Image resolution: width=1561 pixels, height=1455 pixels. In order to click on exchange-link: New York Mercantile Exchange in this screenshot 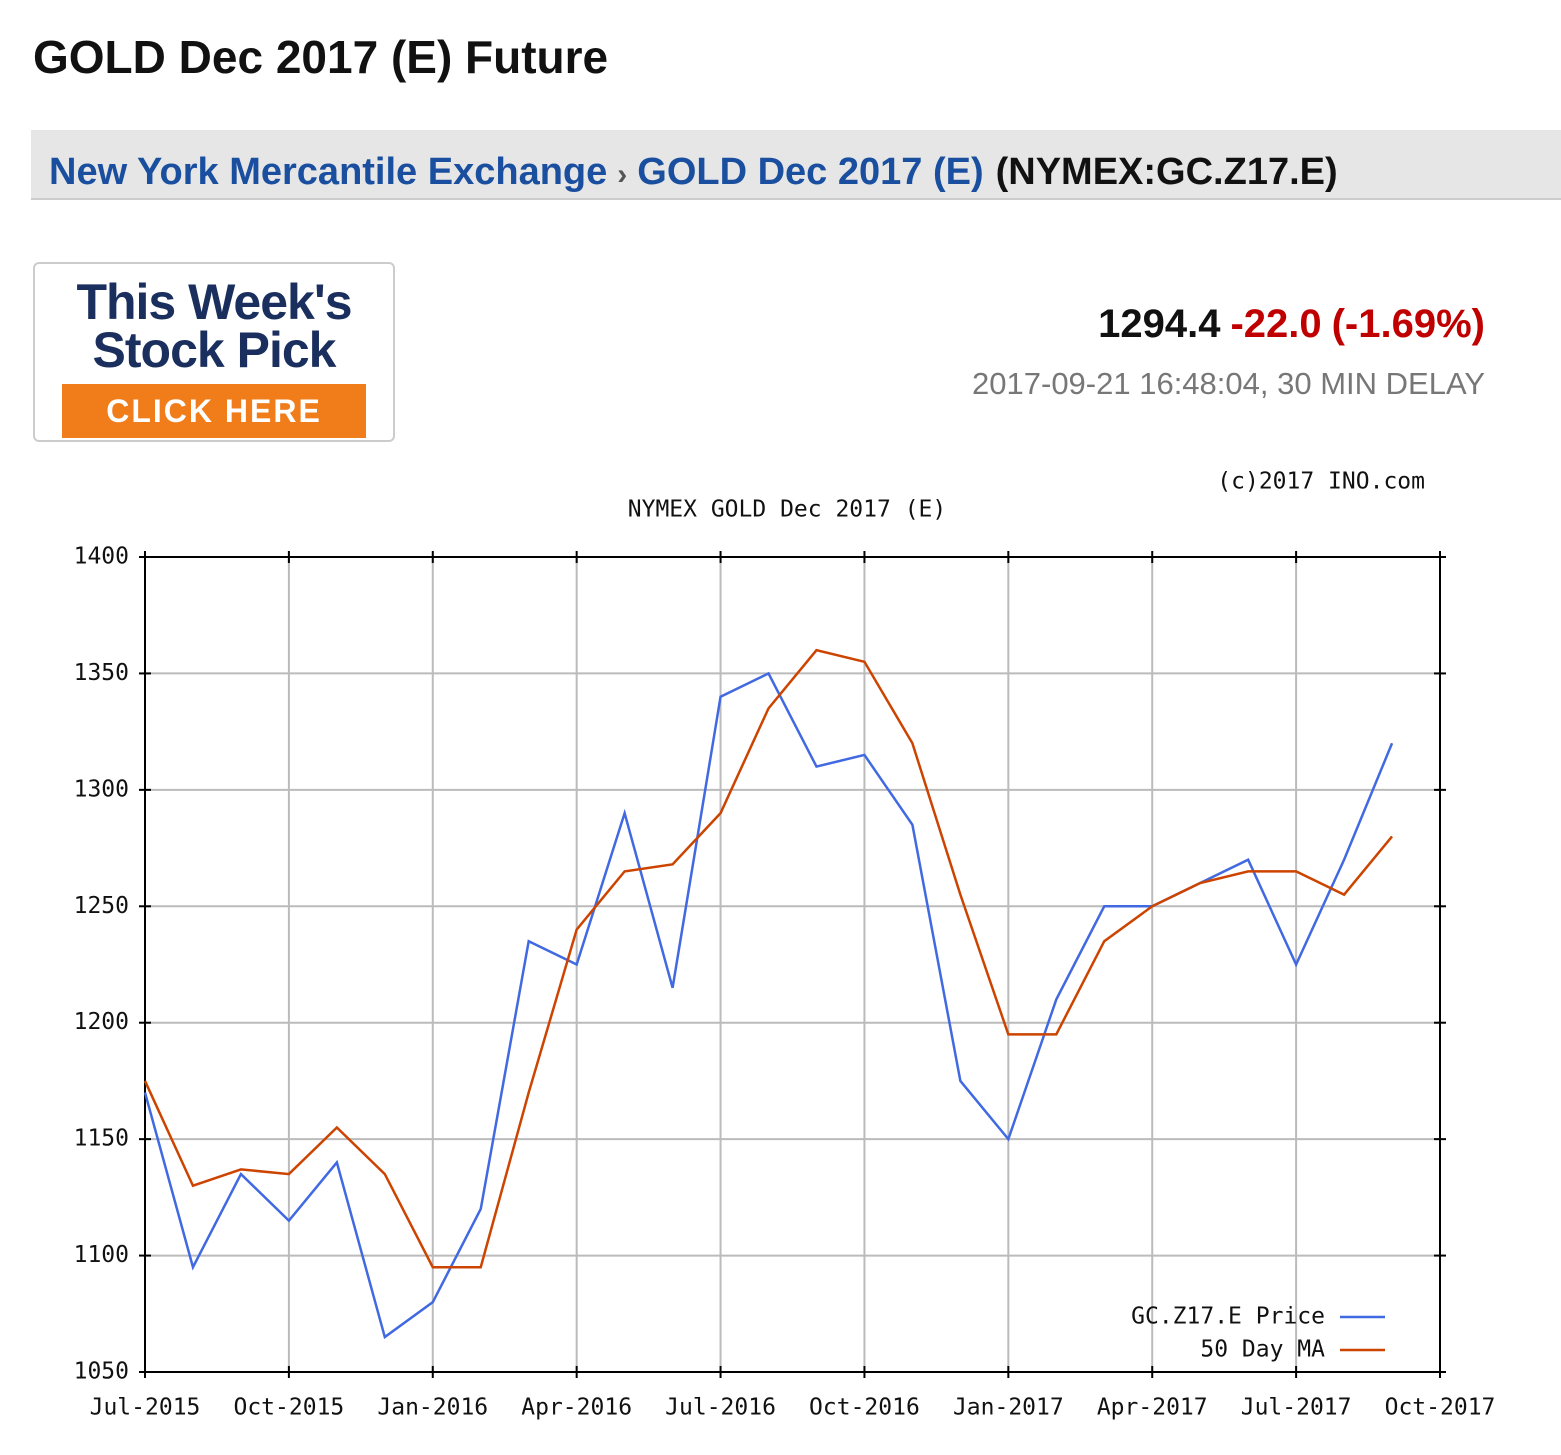, I will do `click(328, 172)`.